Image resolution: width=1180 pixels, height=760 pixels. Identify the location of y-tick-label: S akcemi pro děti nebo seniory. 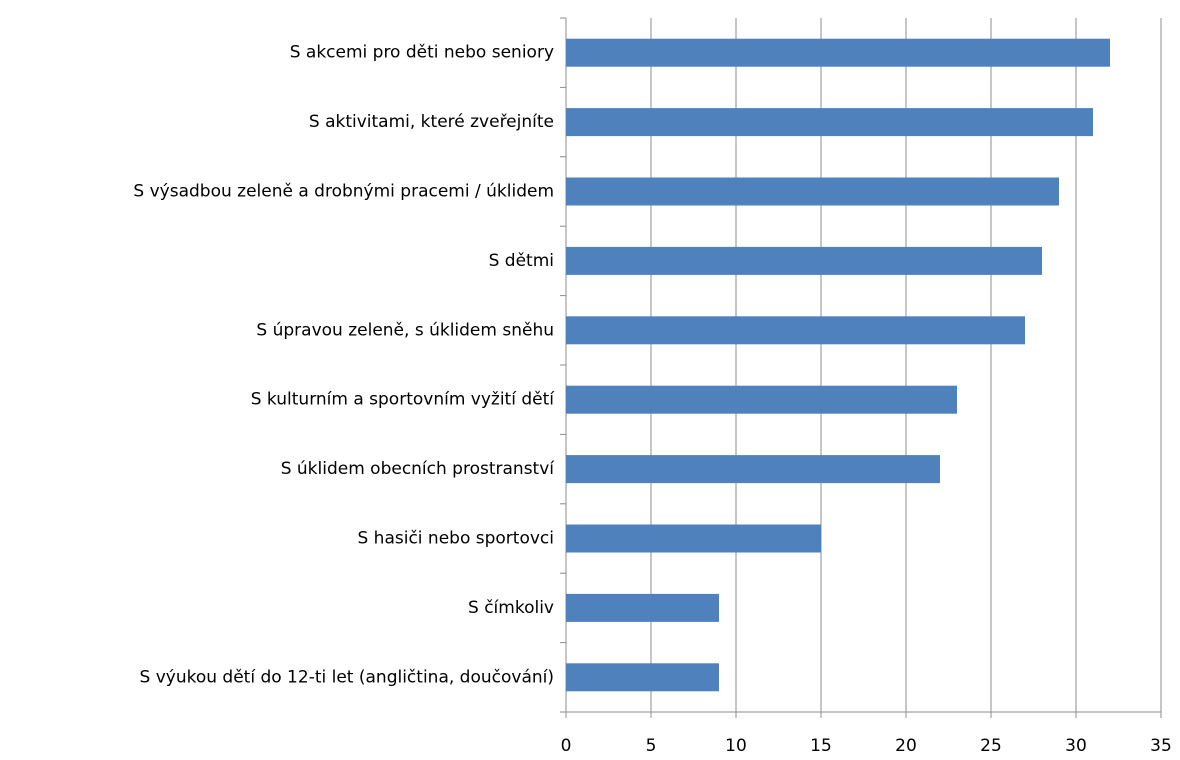
(422, 53).